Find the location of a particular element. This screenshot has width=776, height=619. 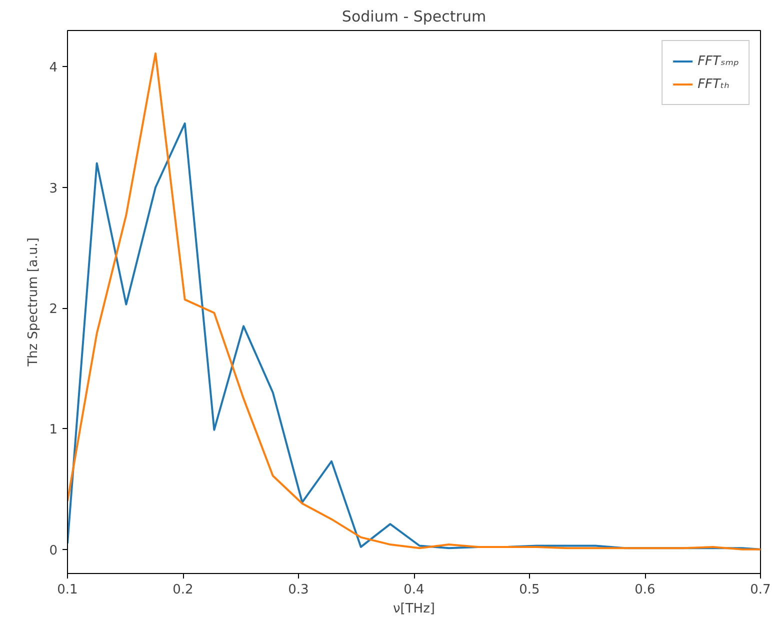

y-axis-title: Thz Spectrum [a.u.] is located at coordinates (34, 303).